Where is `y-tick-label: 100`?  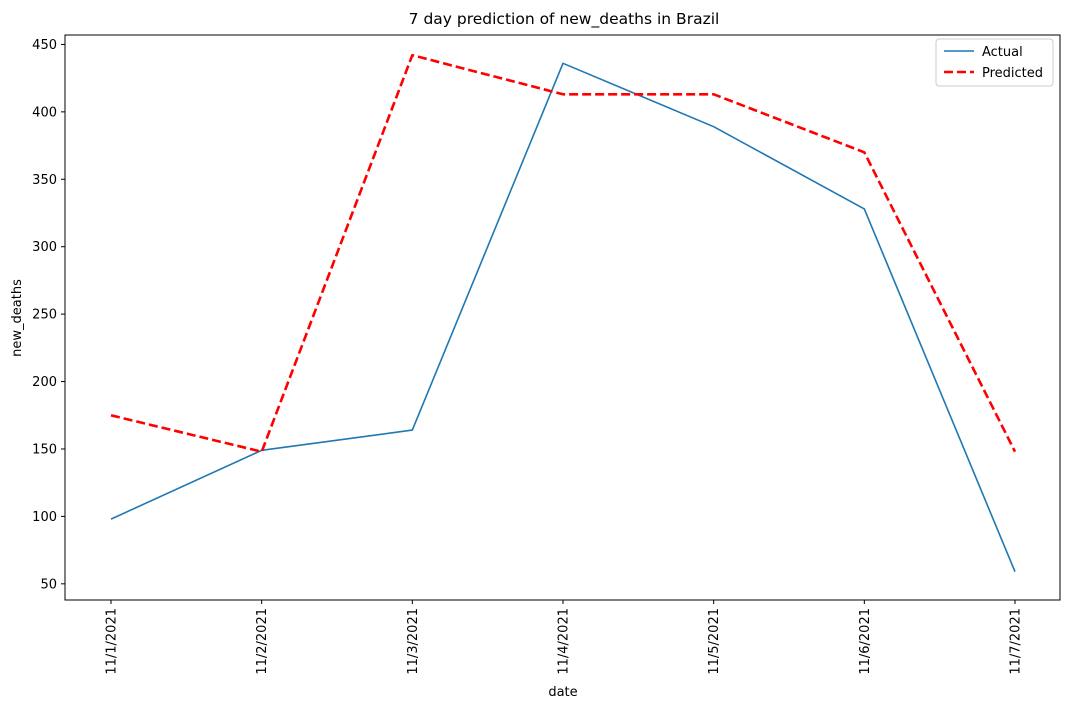
y-tick-label: 100 is located at coordinates (44, 517).